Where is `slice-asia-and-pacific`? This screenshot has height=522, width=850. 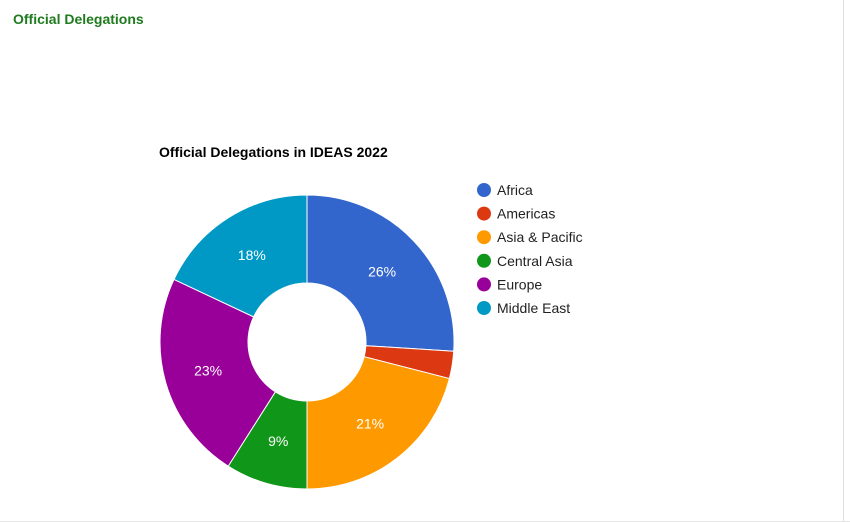 slice-asia-and-pacific is located at coordinates (378, 423).